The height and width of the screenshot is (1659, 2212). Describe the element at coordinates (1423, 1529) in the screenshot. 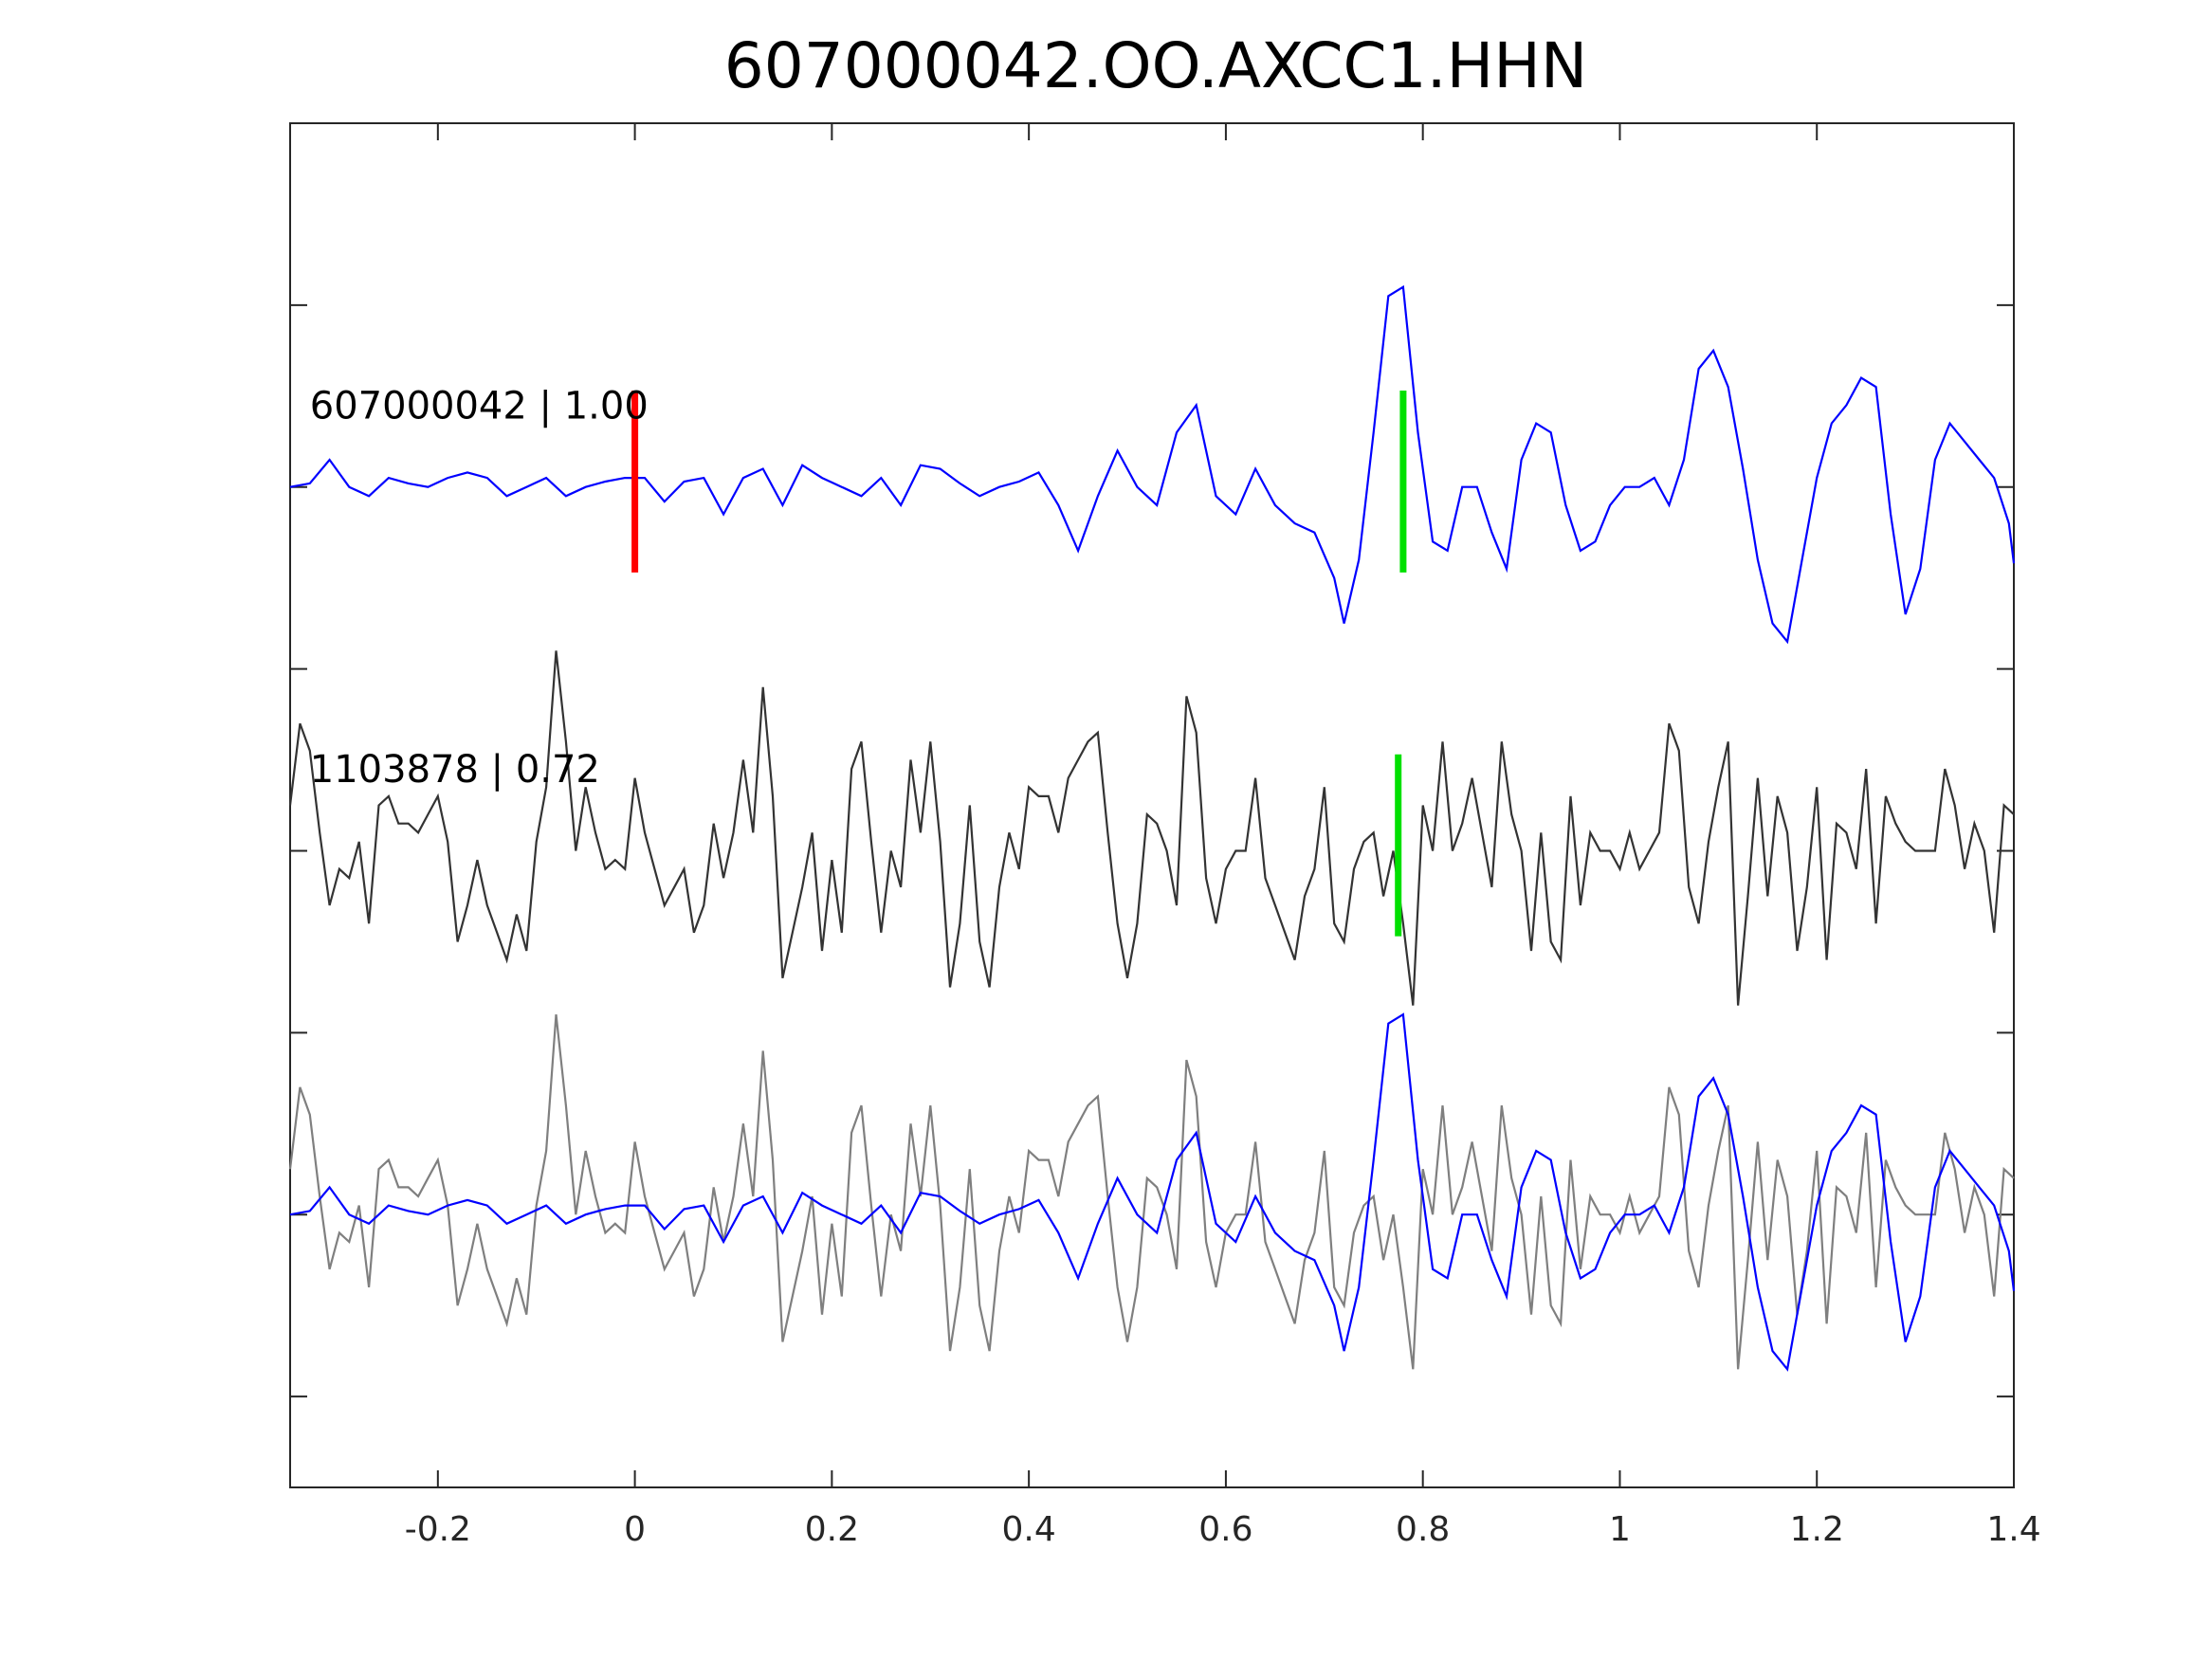

I see `x-tick-label-5: 0.8` at that location.